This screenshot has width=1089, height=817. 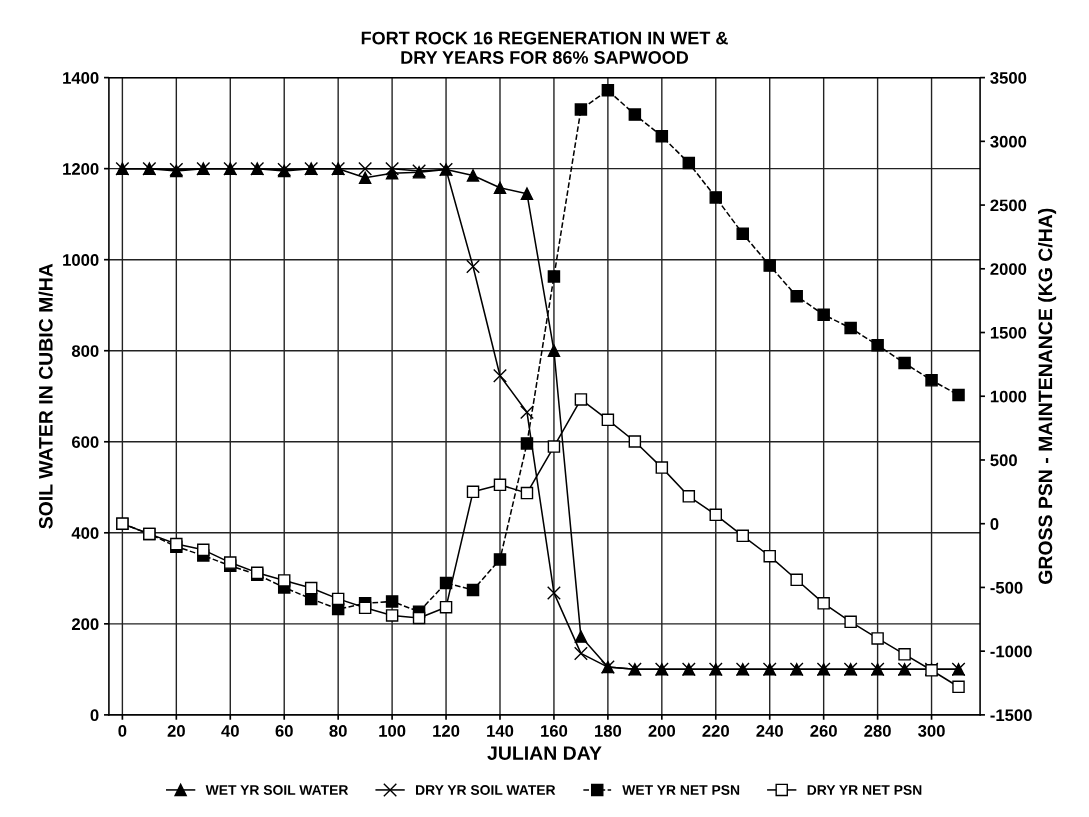 What do you see at coordinates (1006, 587) in the screenshot?
I see `y2-tick-label: -500` at bounding box center [1006, 587].